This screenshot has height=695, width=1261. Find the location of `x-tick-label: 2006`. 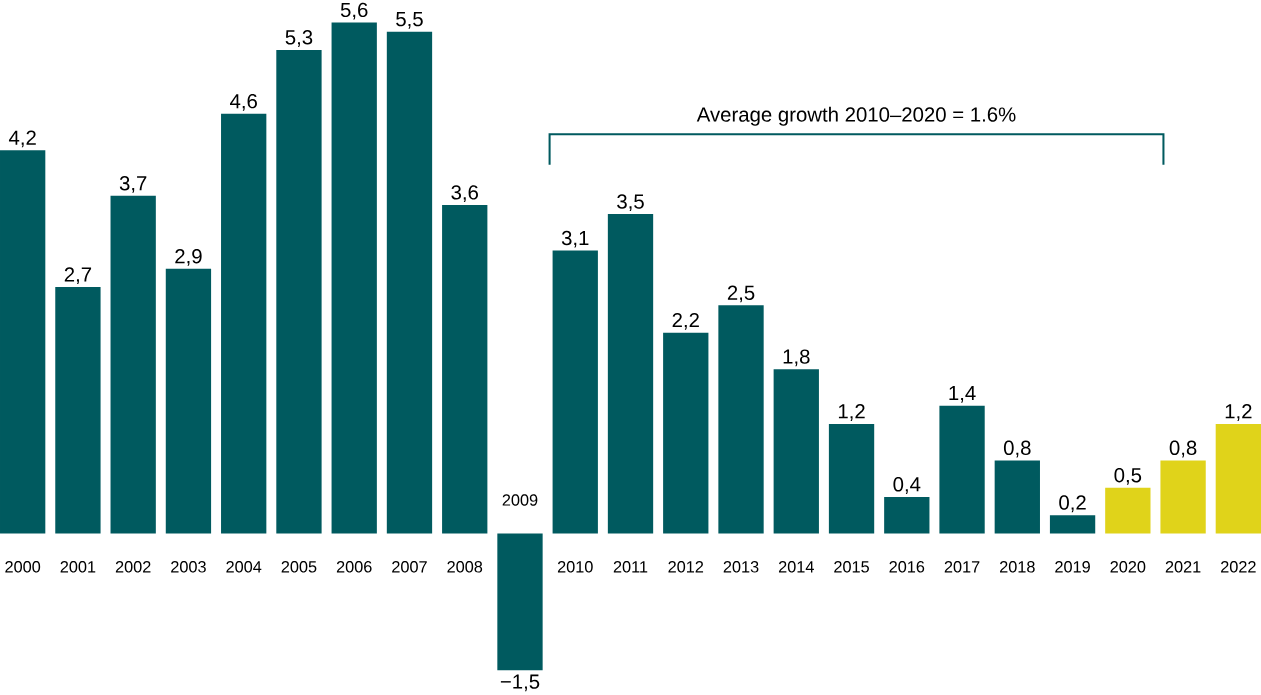

x-tick-label: 2006 is located at coordinates (354, 566).